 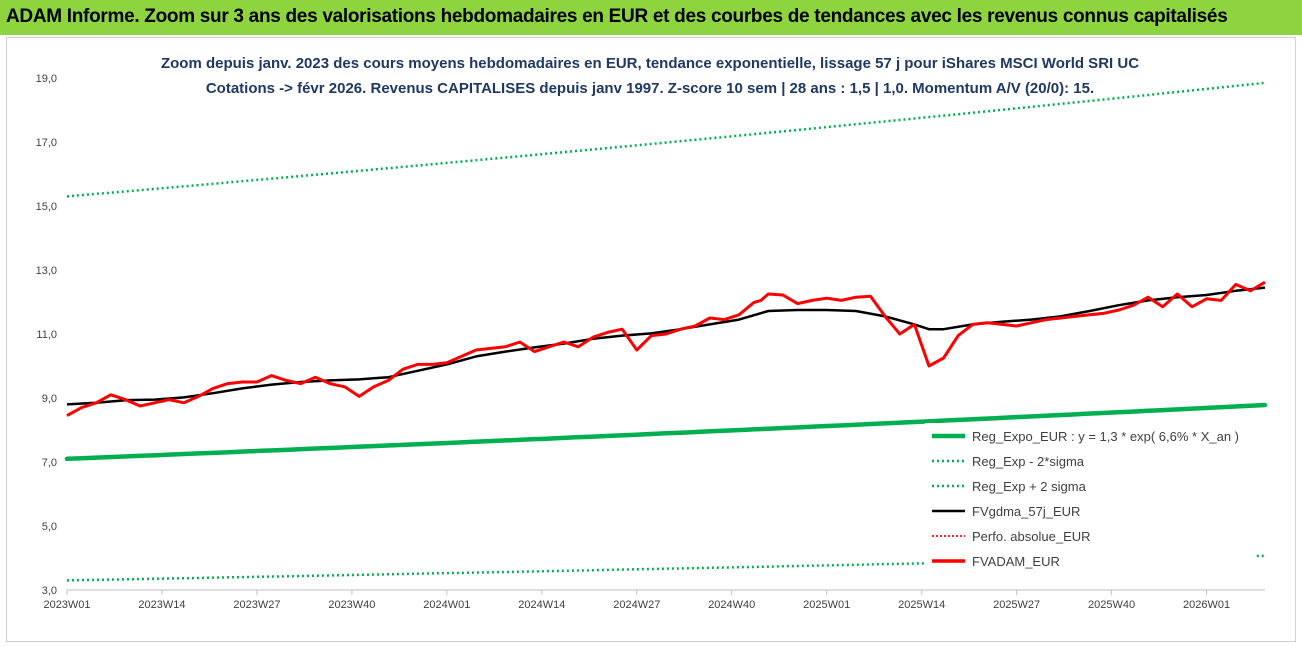 I want to click on x-tick-label: 2024W40, so click(x=731, y=605).